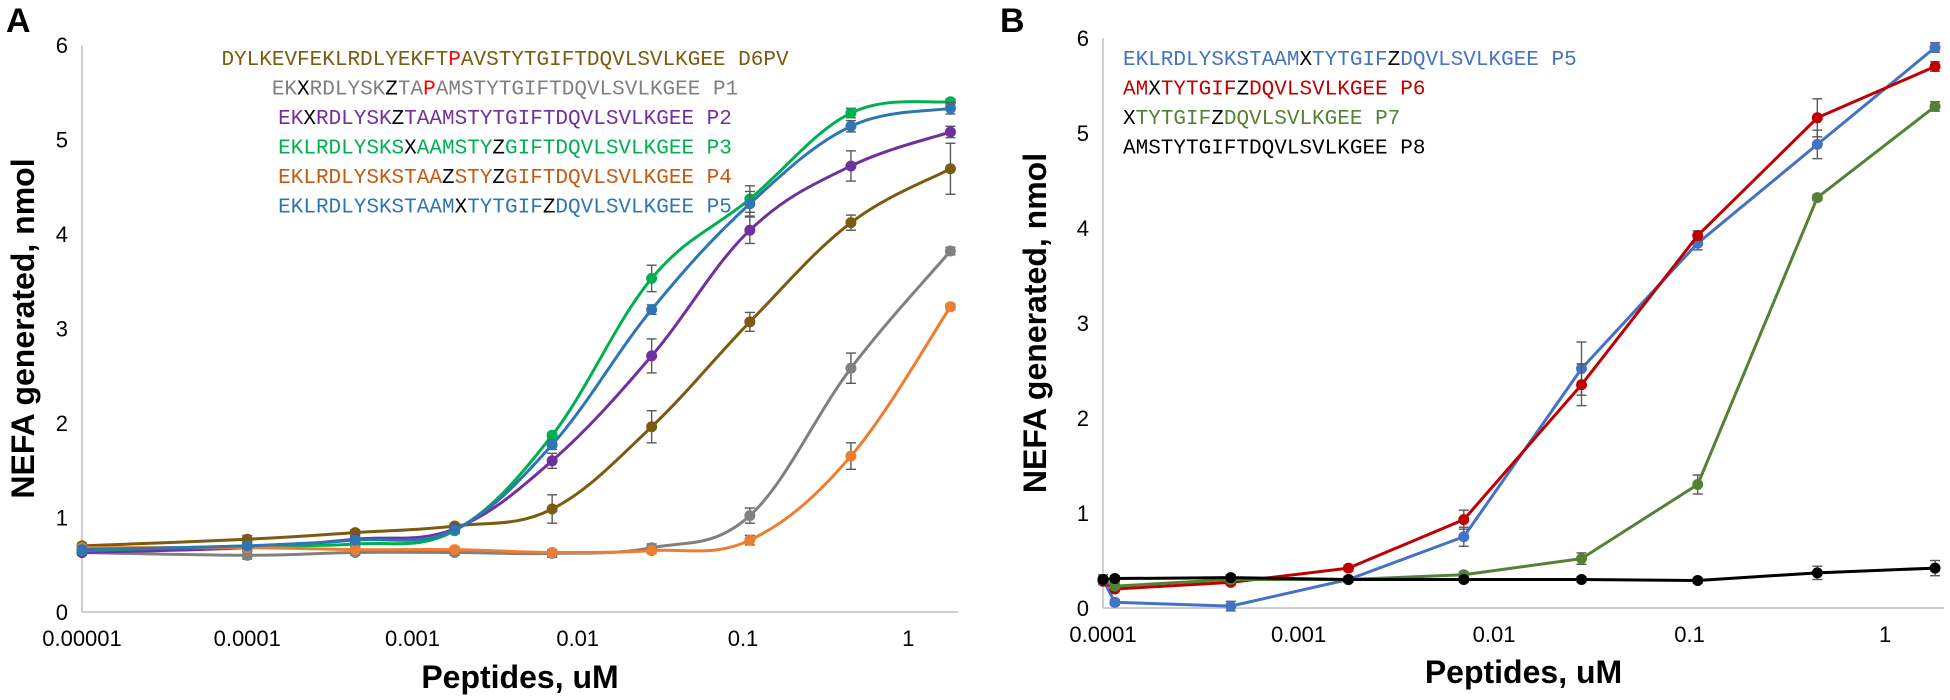 This screenshot has width=1950, height=700. I want to click on legend-segment: EKLRDLYSKS, so click(341, 149).